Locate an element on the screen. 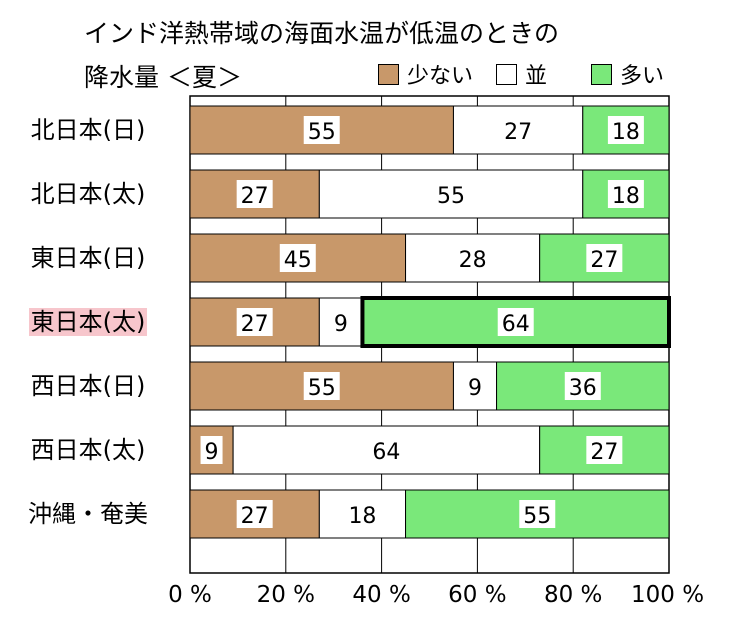  legend-label-normal: 並 is located at coordinates (536, 76).